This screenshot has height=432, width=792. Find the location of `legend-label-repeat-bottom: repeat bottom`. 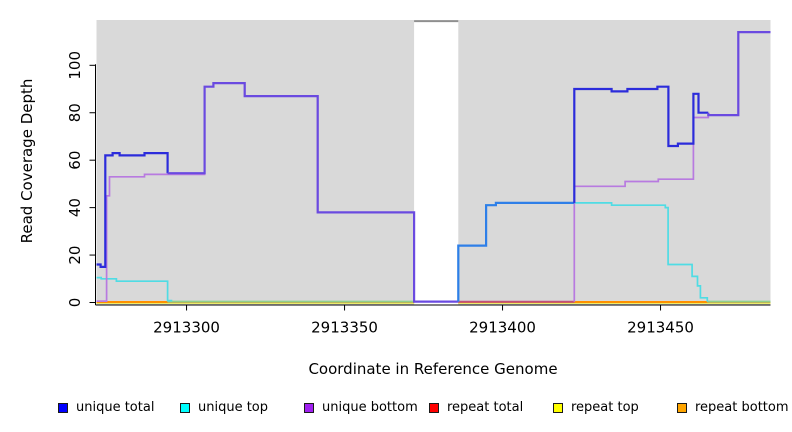

legend-label-repeat-bottom: repeat bottom is located at coordinates (742, 407).